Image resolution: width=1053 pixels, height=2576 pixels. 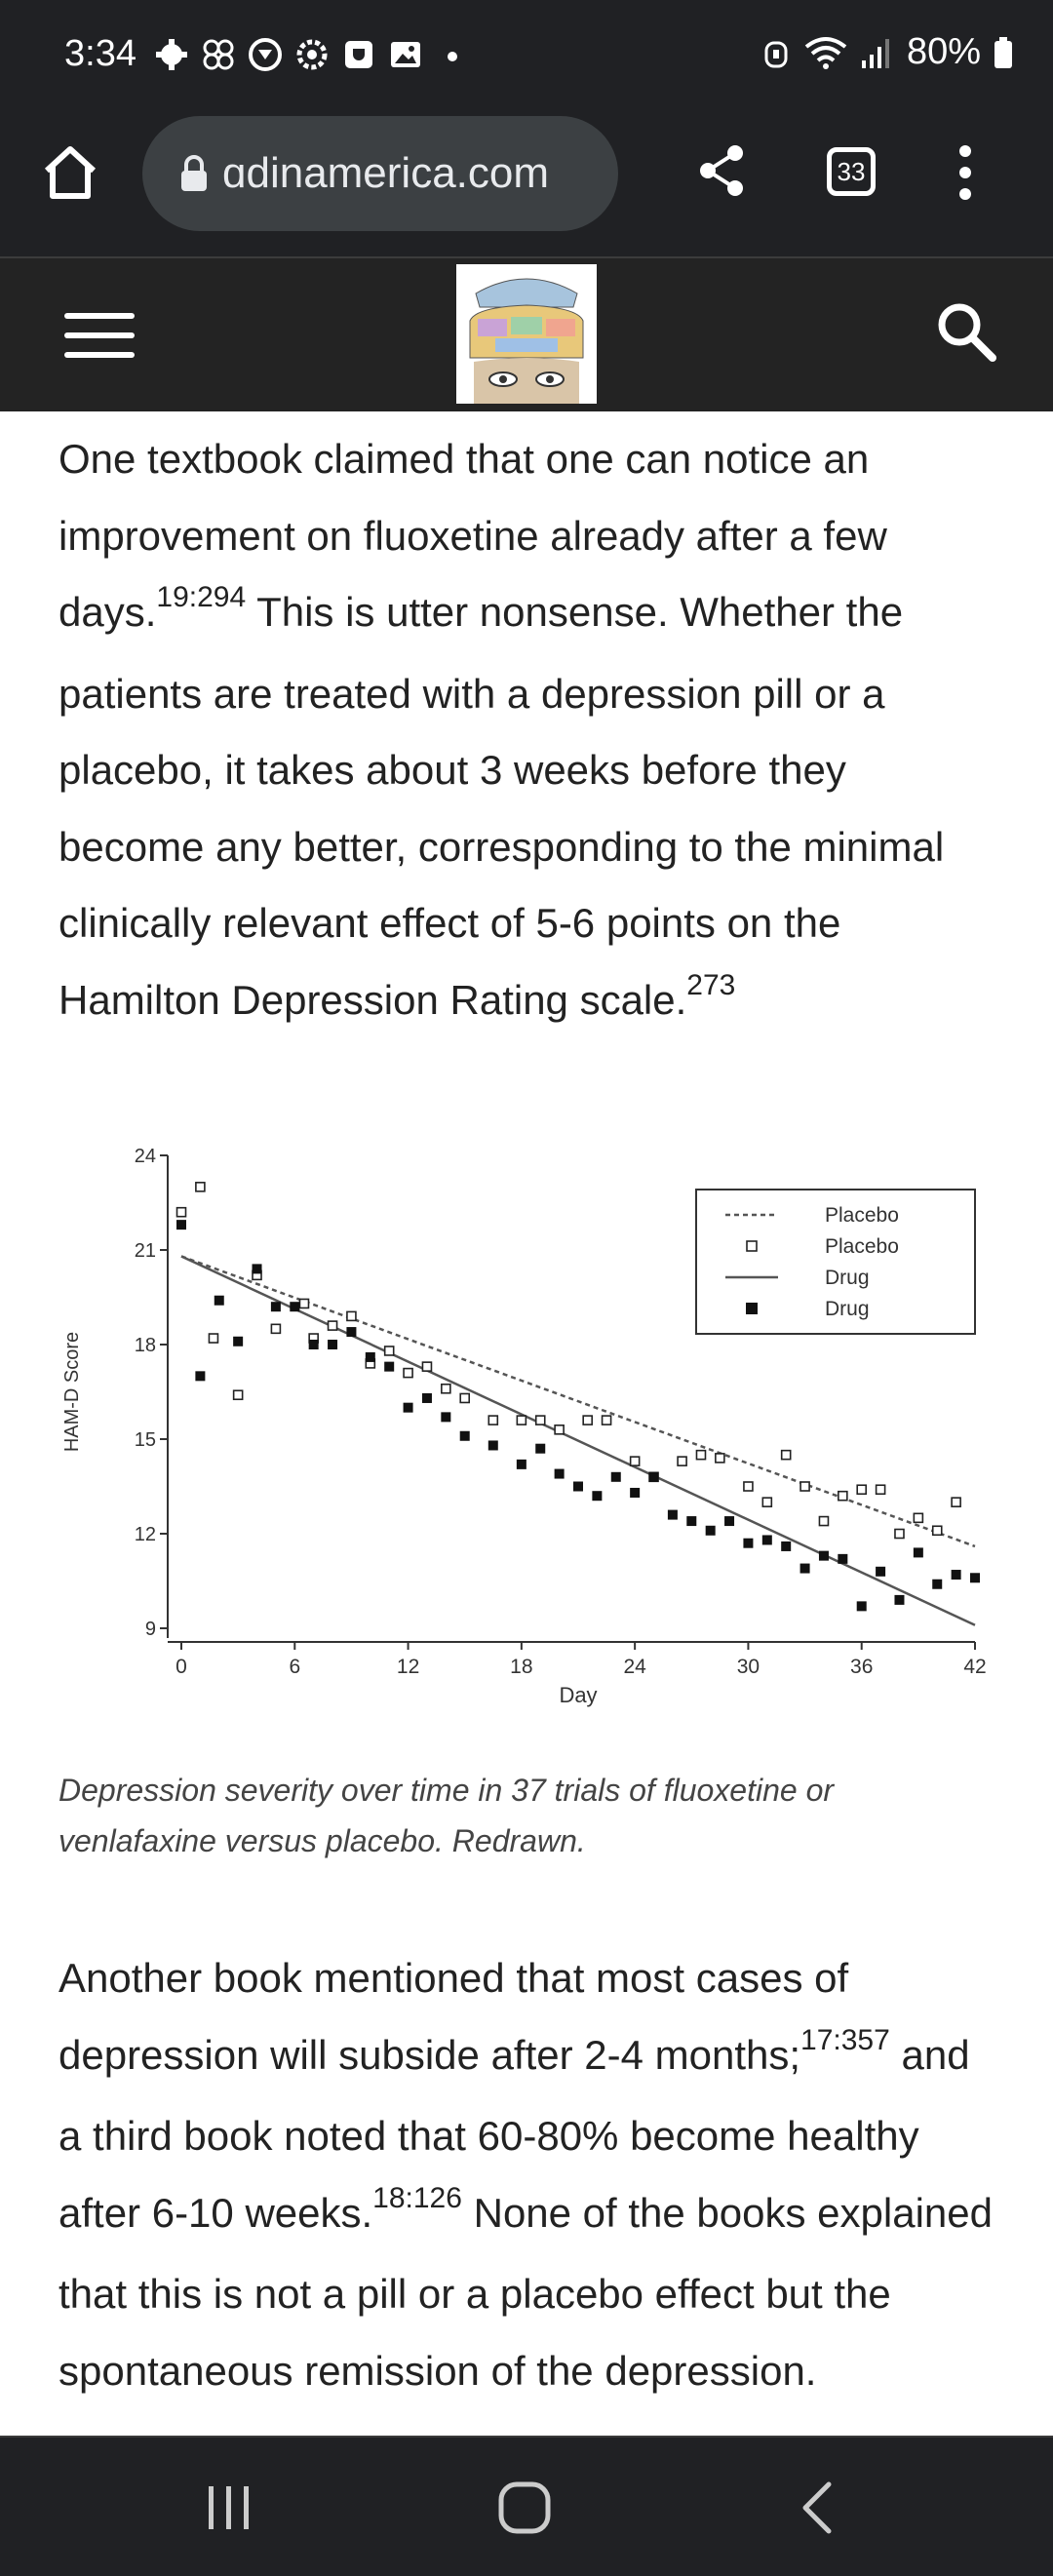 What do you see at coordinates (452, 56) in the screenshot?
I see `dot-icon` at bounding box center [452, 56].